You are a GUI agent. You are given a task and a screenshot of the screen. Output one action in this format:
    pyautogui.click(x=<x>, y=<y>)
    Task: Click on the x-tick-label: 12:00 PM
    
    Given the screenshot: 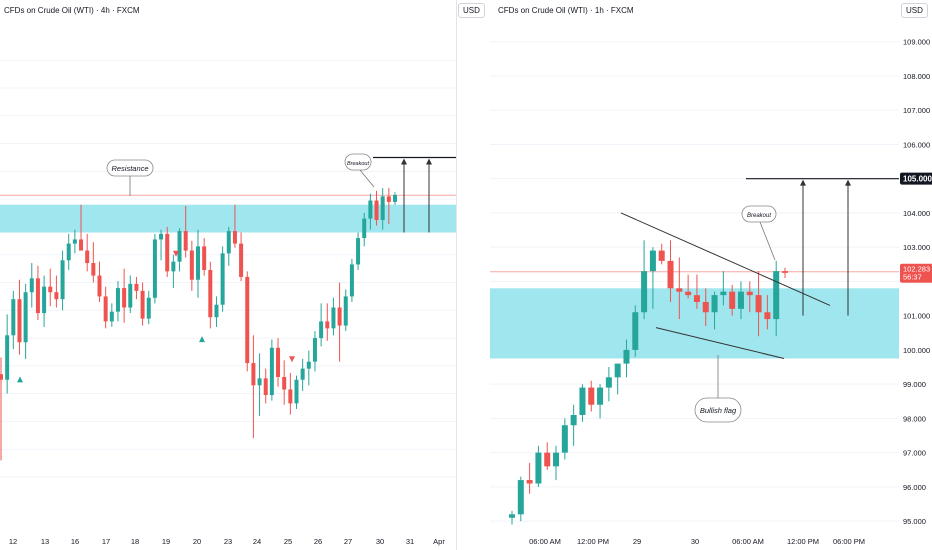 What is the action you would take?
    pyautogui.click(x=593, y=541)
    